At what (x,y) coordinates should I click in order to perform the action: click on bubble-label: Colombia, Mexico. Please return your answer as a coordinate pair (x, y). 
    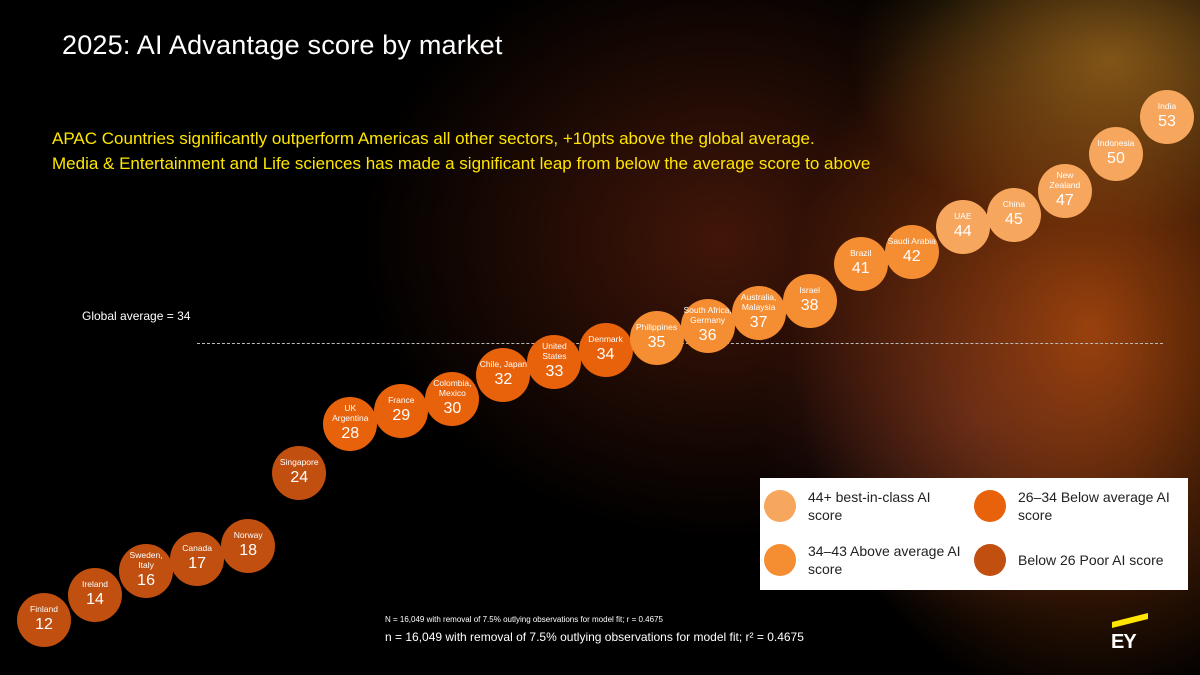
    Looking at the image, I should click on (452, 388).